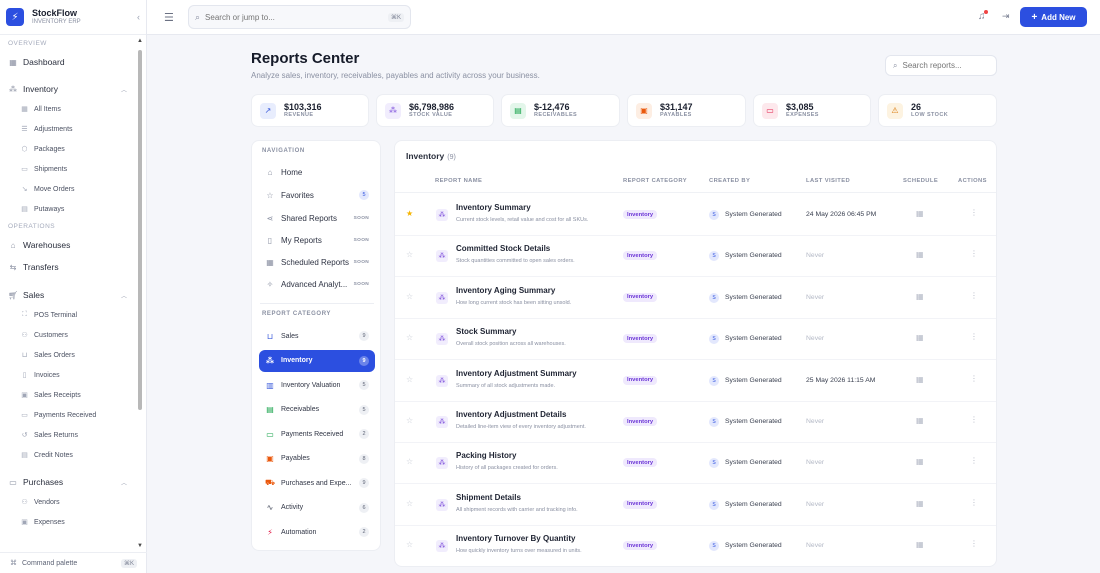 The height and width of the screenshot is (573, 1100). Describe the element at coordinates (169, 18) in the screenshot. I see `menu-icon: ☰` at that location.